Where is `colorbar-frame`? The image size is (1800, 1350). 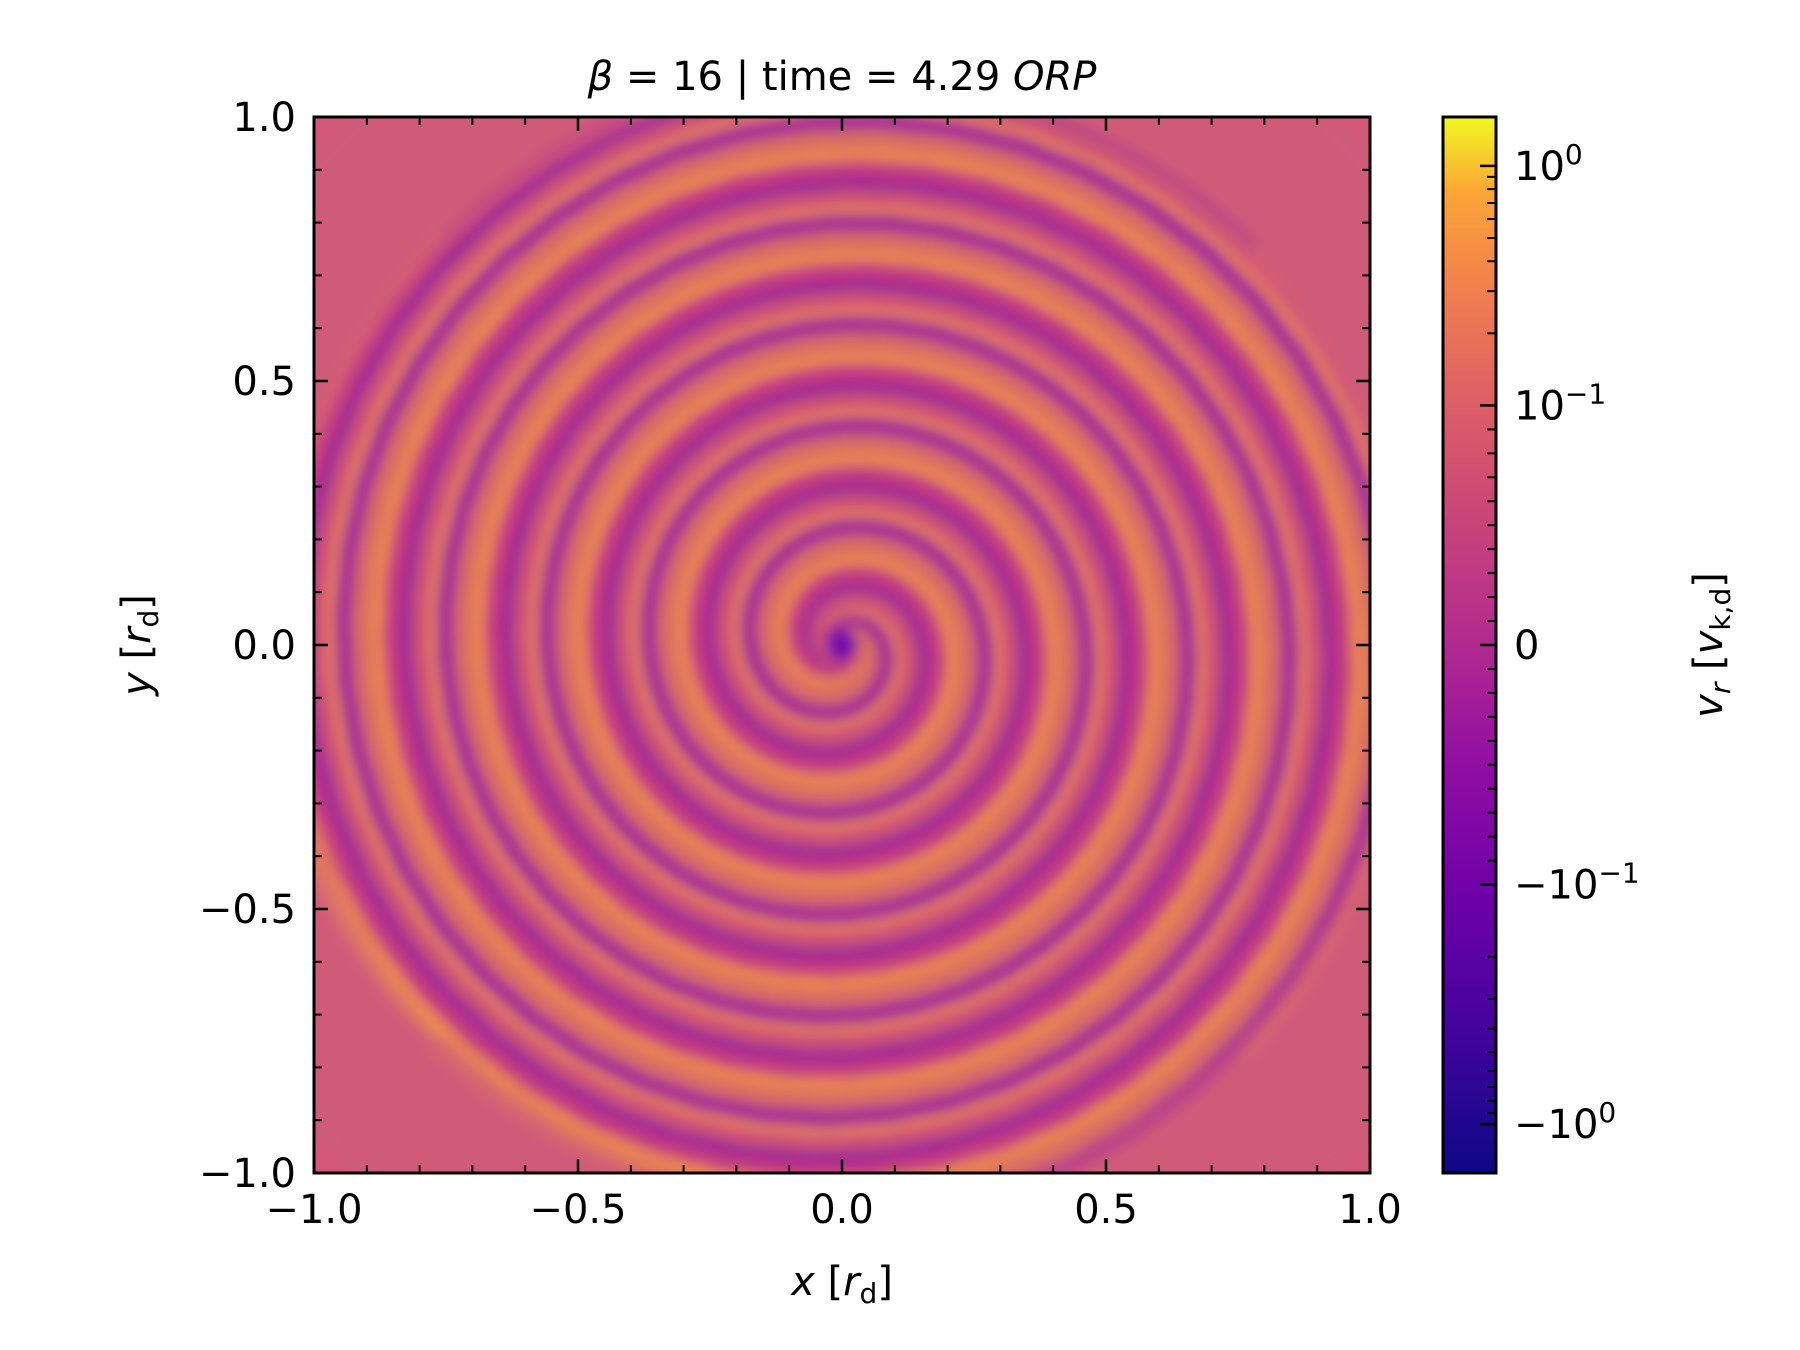 colorbar-frame is located at coordinates (1469, 645).